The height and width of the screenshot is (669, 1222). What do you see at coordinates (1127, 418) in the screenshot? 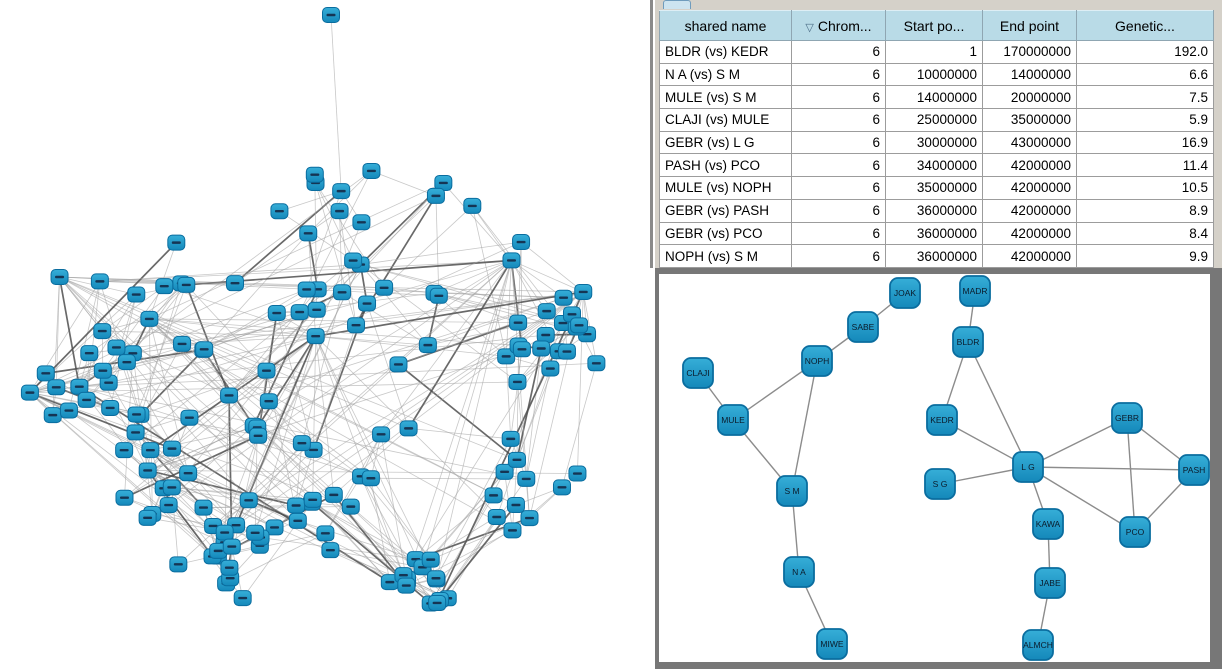
I see `network-node: GEBR` at bounding box center [1127, 418].